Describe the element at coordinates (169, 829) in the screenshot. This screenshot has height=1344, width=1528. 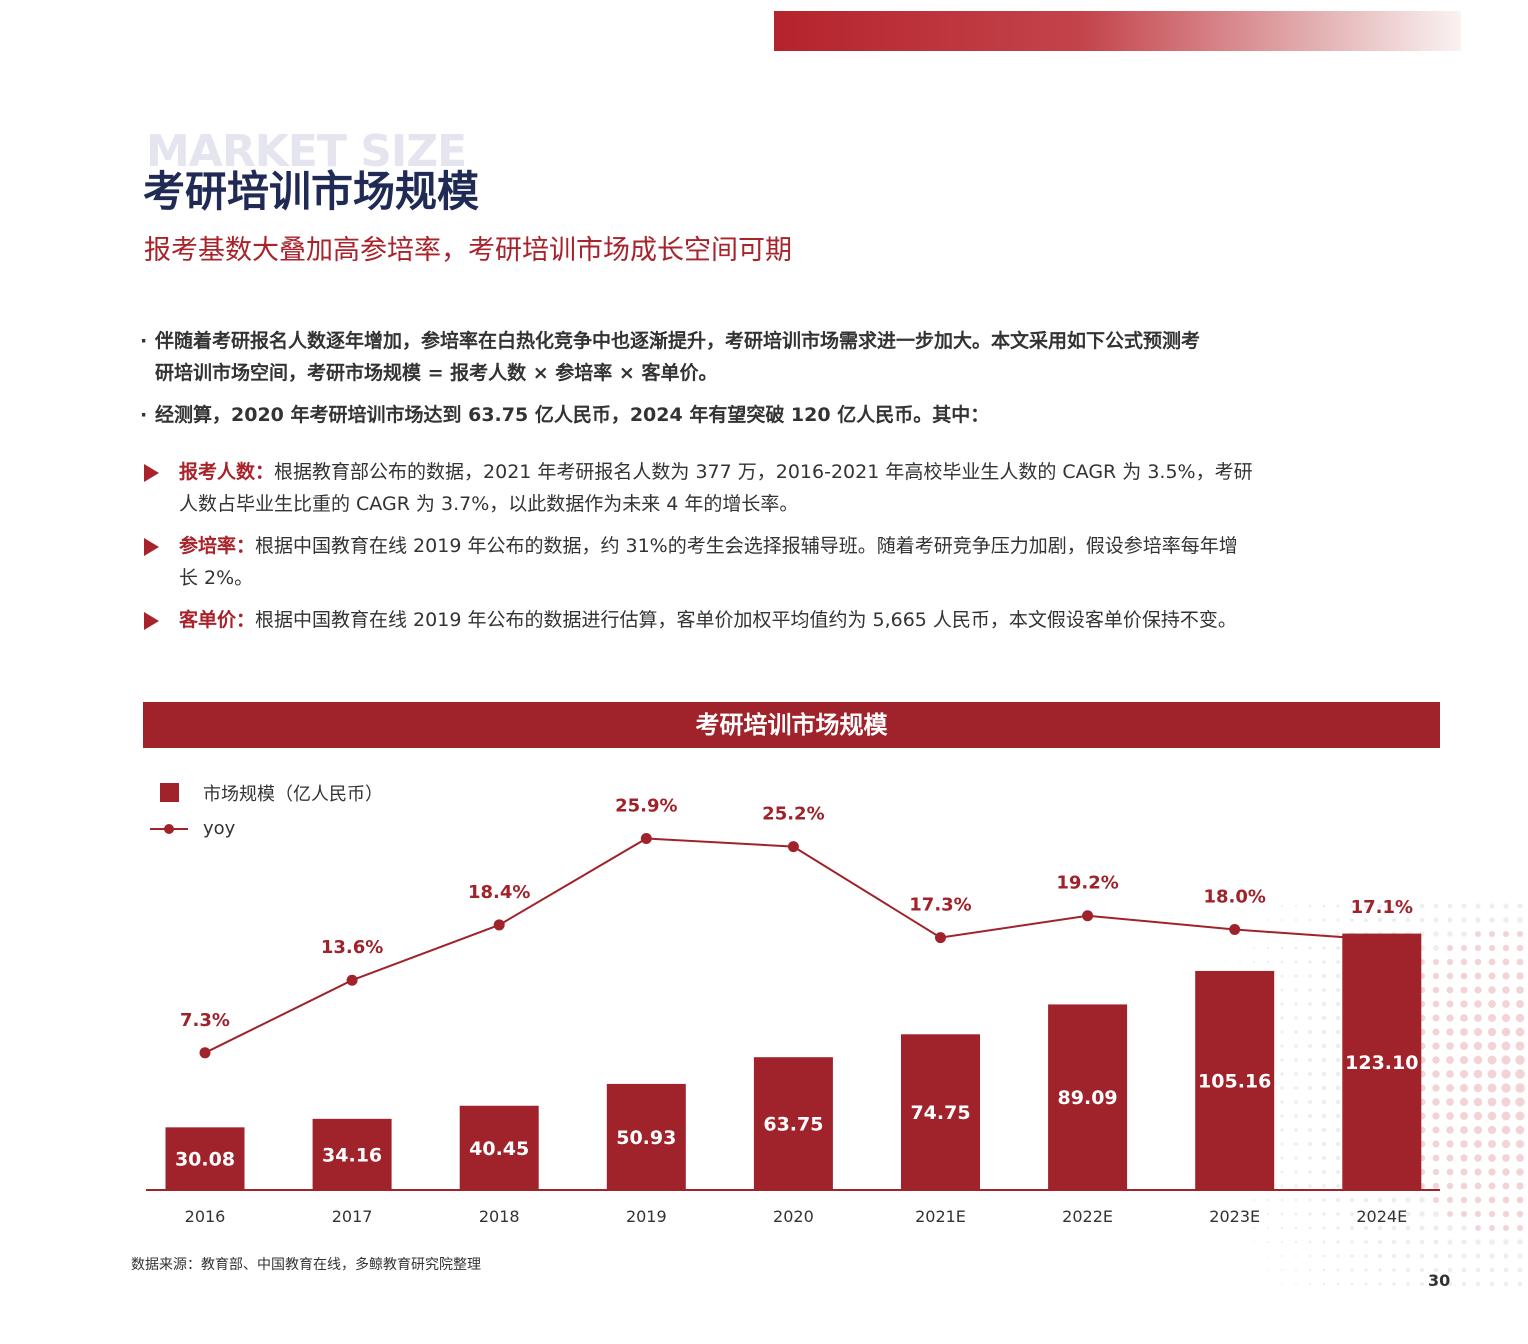
I see `legend-line-swatch` at that location.